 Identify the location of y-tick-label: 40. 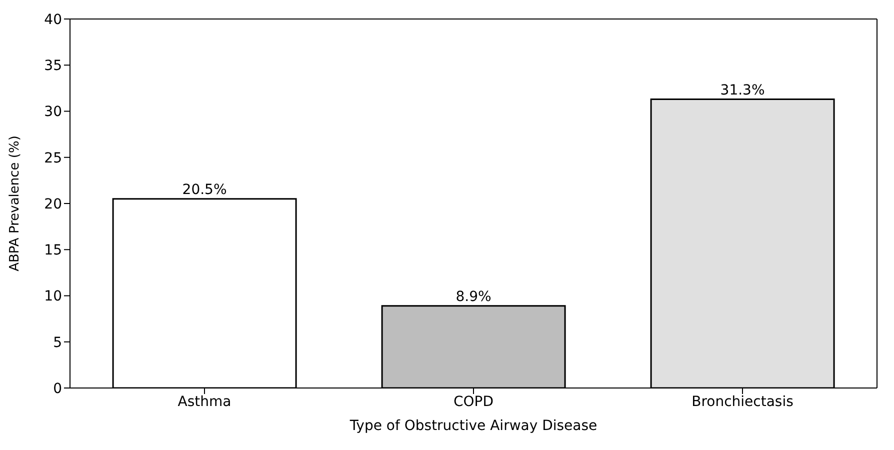
(53, 20).